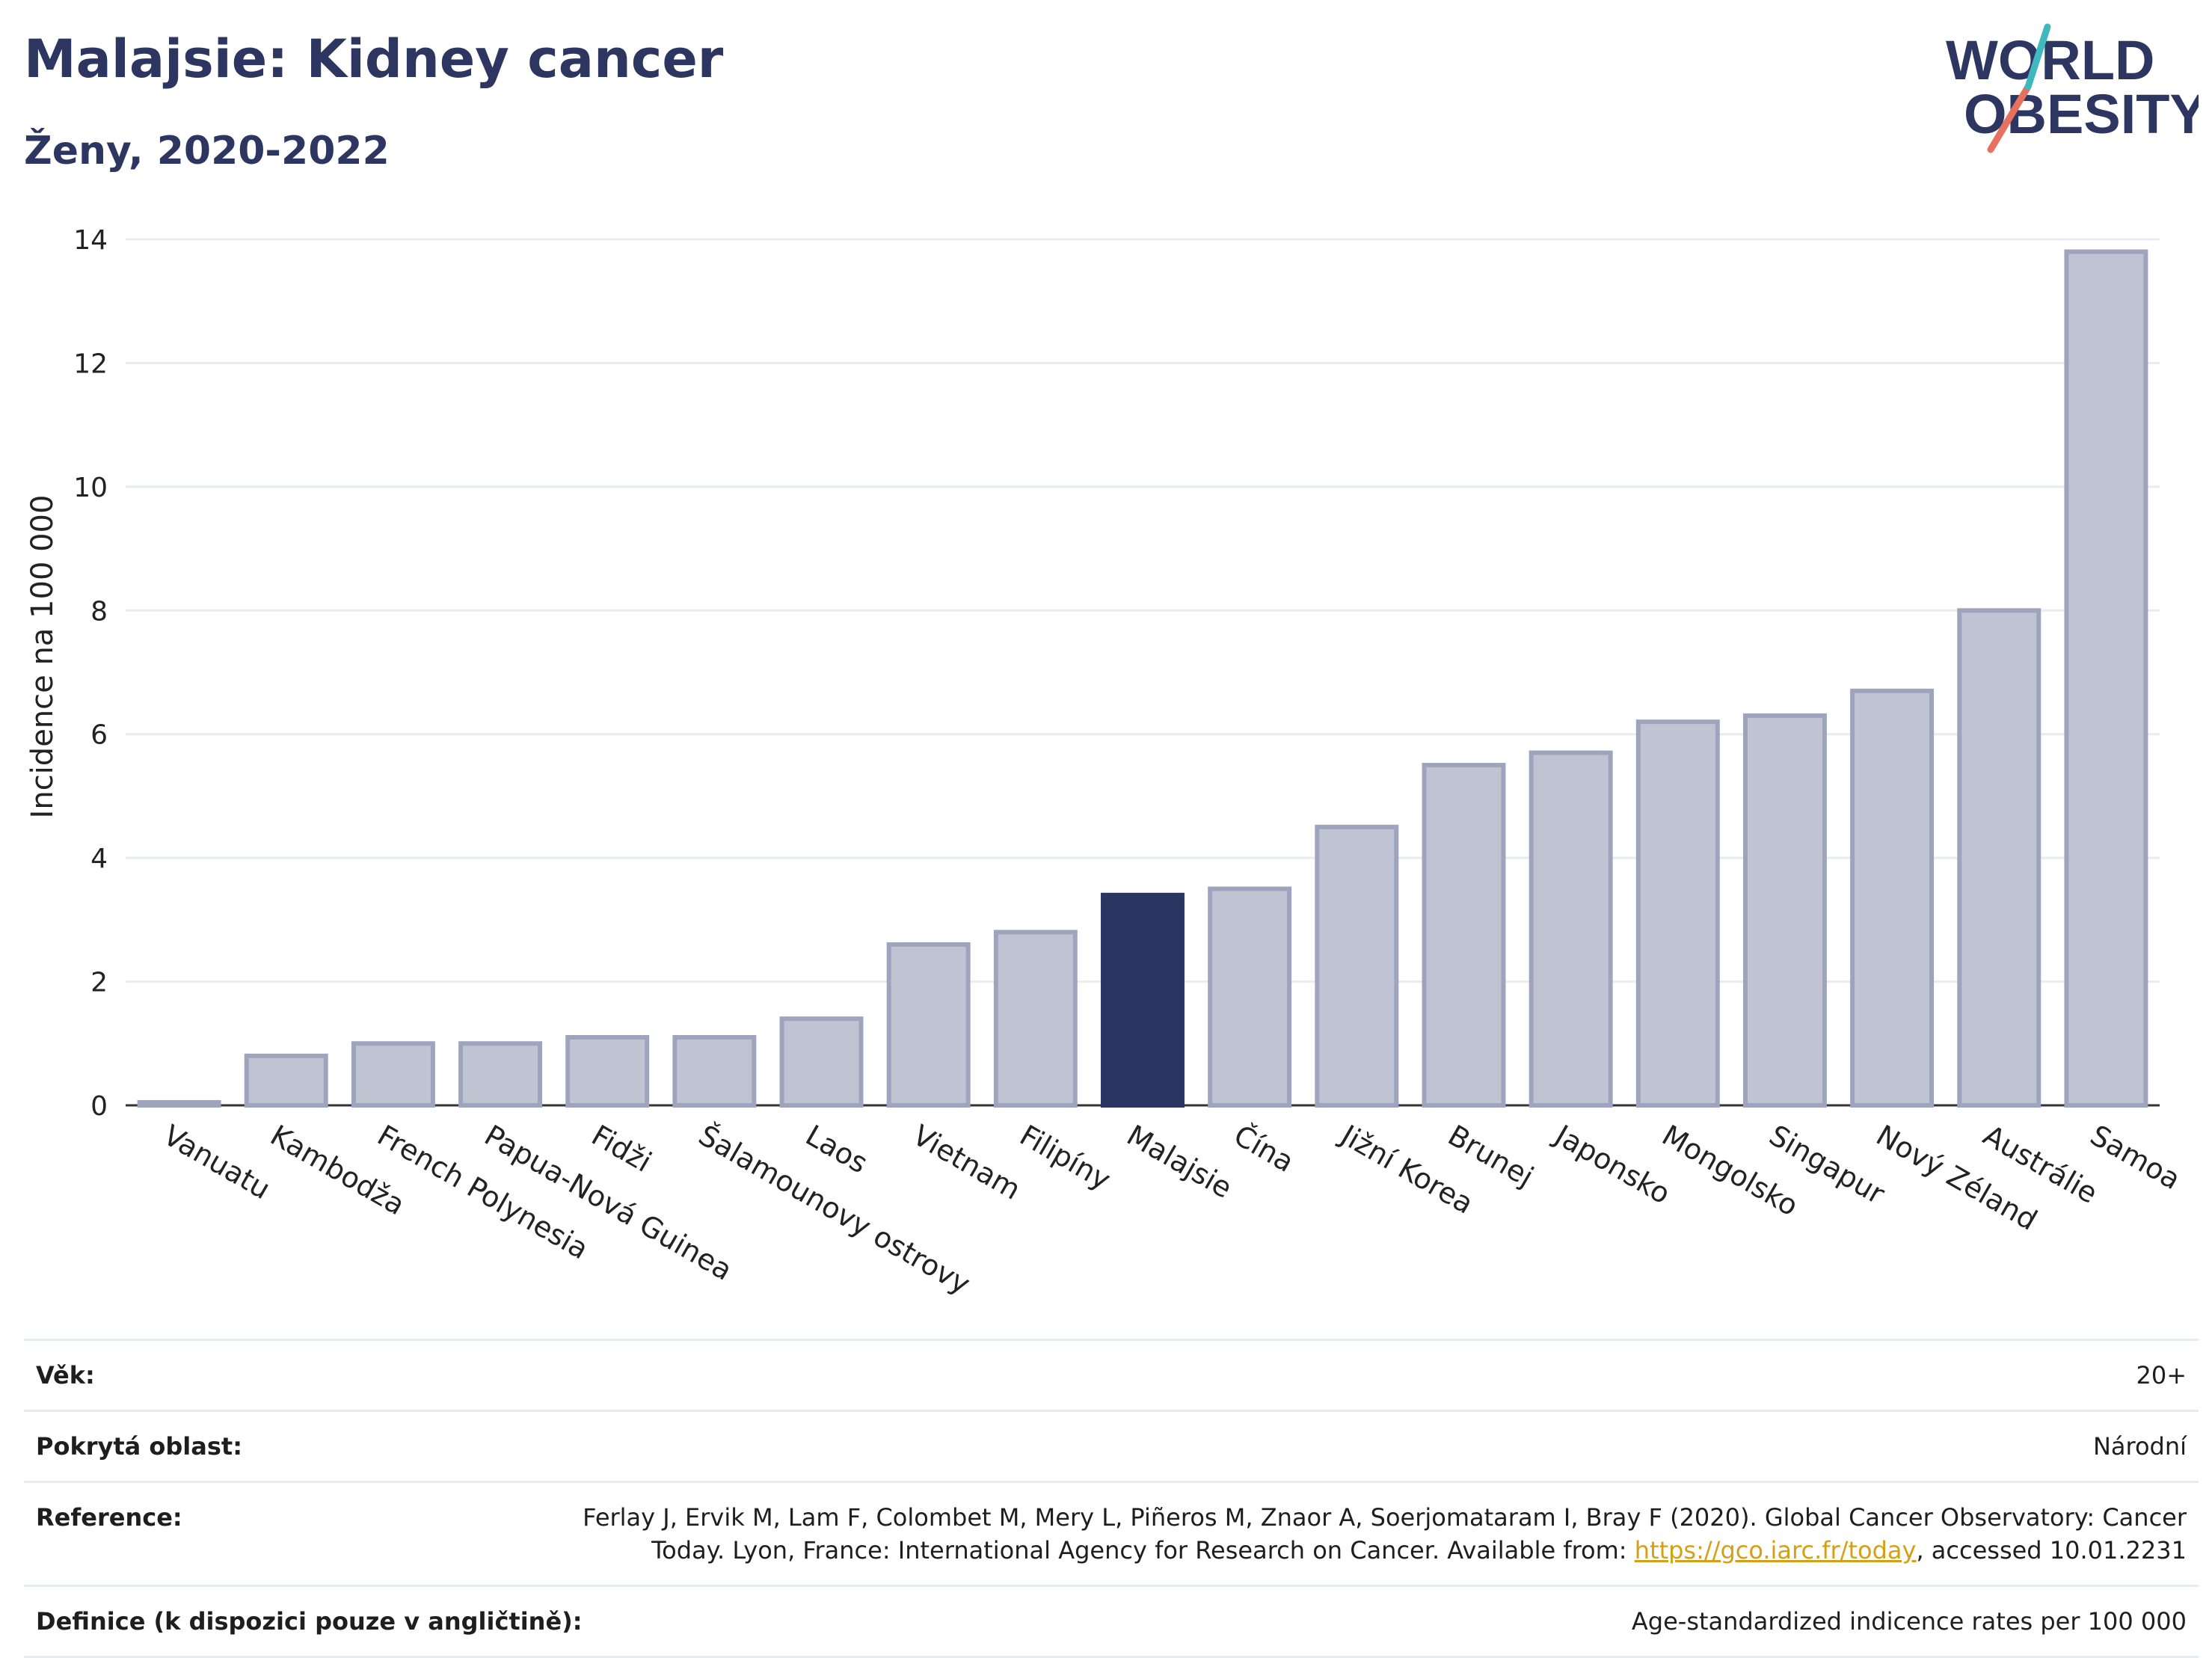 The height and width of the screenshot is (1658, 2212). I want to click on logo-slash-teal, so click(2037, 56).